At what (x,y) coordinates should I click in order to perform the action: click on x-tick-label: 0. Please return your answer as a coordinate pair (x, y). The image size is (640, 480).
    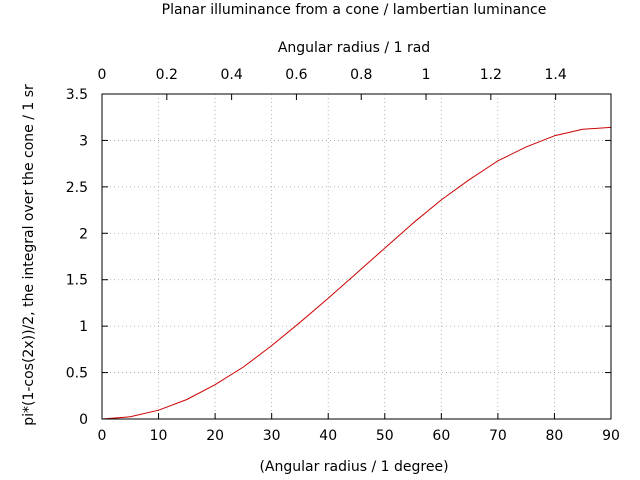
    Looking at the image, I should click on (102, 436).